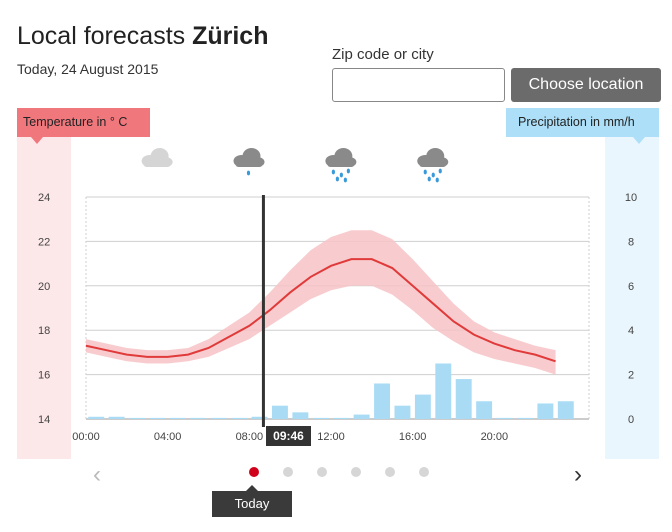 Image resolution: width=672 pixels, height=532 pixels. What do you see at coordinates (331, 437) in the screenshot?
I see `time-tick-label: 12:00` at bounding box center [331, 437].